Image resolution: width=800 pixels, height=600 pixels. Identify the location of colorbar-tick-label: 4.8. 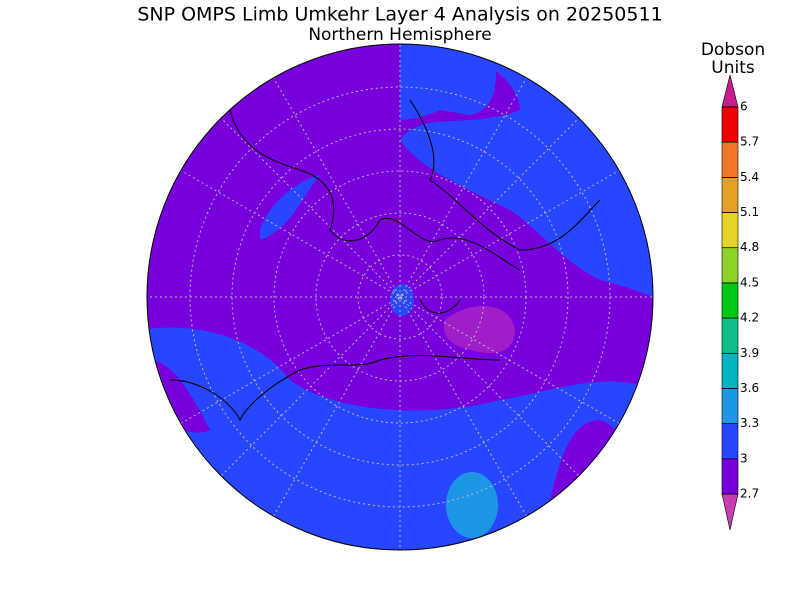
(749, 247).